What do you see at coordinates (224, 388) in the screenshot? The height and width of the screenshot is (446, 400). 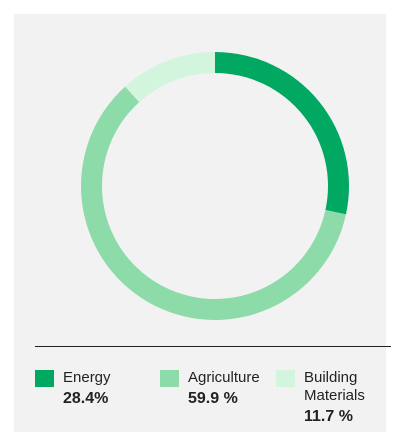 I see `legend-text: Agriculture 59.9 %` at bounding box center [224, 388].